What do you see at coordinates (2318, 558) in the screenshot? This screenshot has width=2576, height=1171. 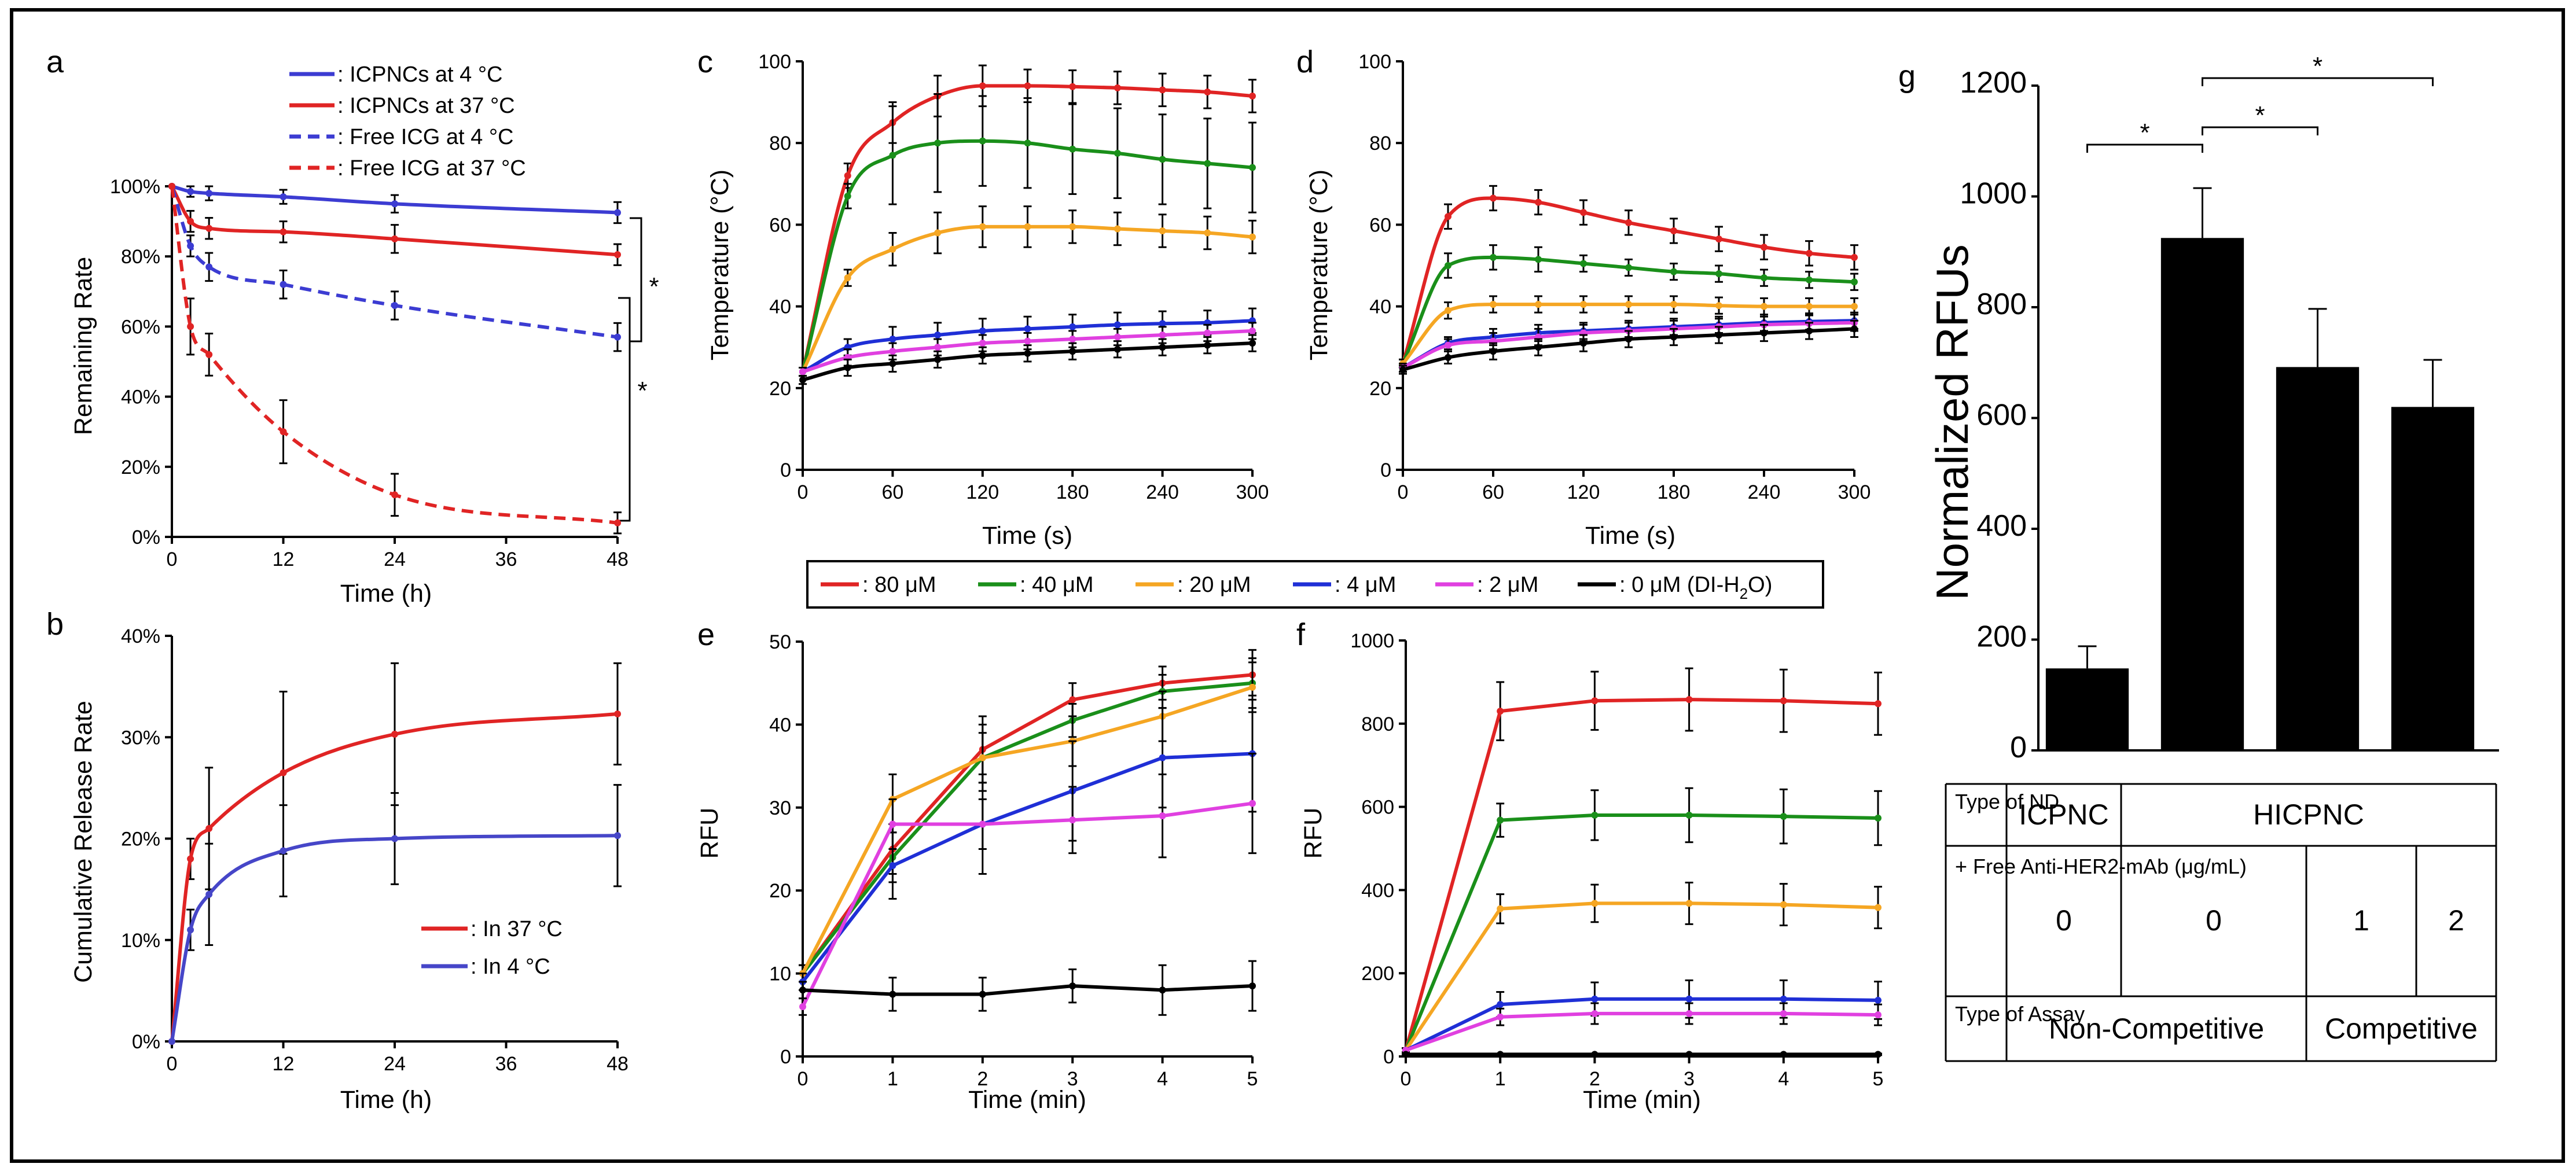 I see `bar` at bounding box center [2318, 558].